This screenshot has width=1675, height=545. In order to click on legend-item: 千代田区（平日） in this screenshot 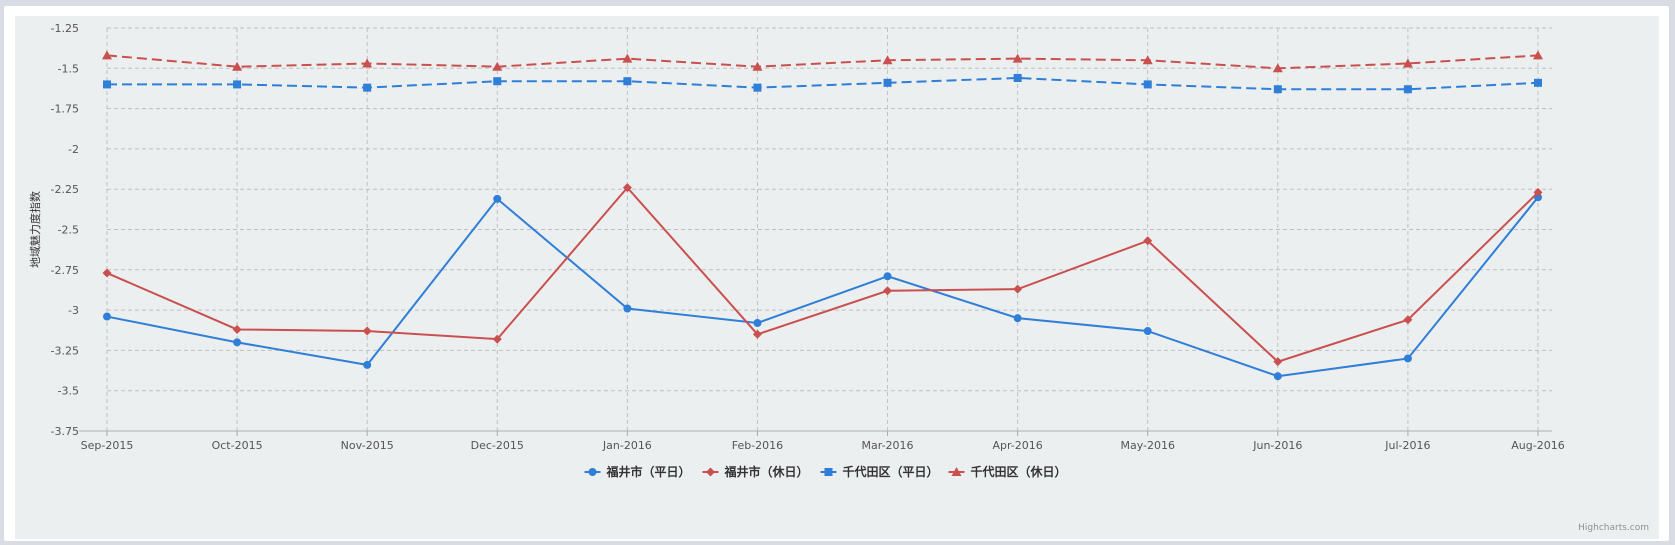, I will do `click(879, 471)`.